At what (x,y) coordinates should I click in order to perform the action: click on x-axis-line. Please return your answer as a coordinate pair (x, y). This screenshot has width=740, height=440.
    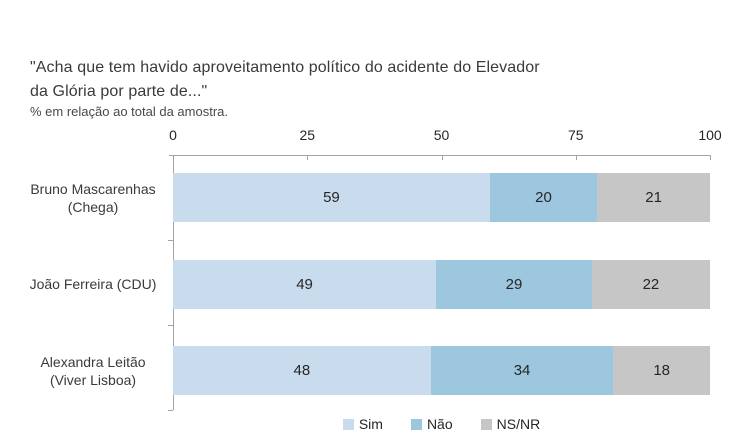
    Looking at the image, I should click on (439, 155).